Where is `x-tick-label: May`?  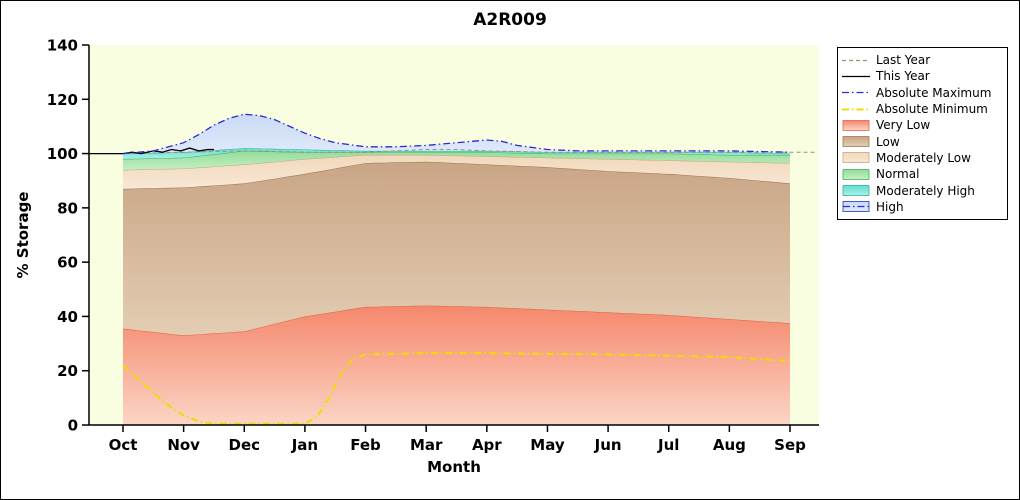 x-tick-label: May is located at coordinates (547, 445).